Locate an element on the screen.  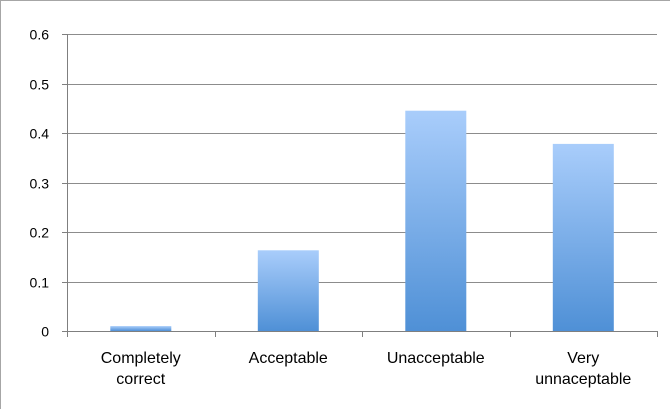
x-category-label-line: Completely is located at coordinates (141, 358).